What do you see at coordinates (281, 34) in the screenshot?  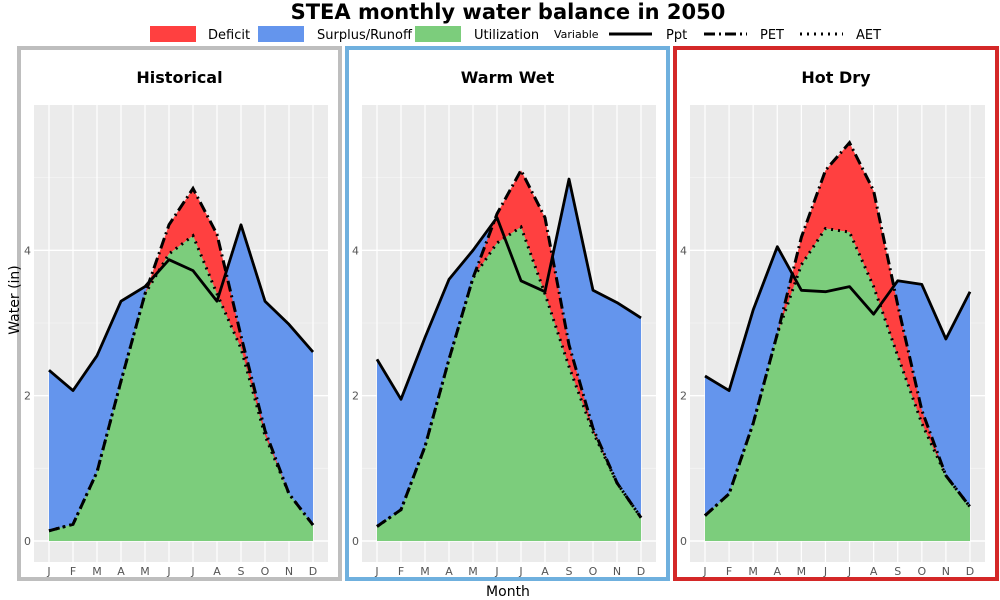 I see `legend-swatch-surplus` at bounding box center [281, 34].